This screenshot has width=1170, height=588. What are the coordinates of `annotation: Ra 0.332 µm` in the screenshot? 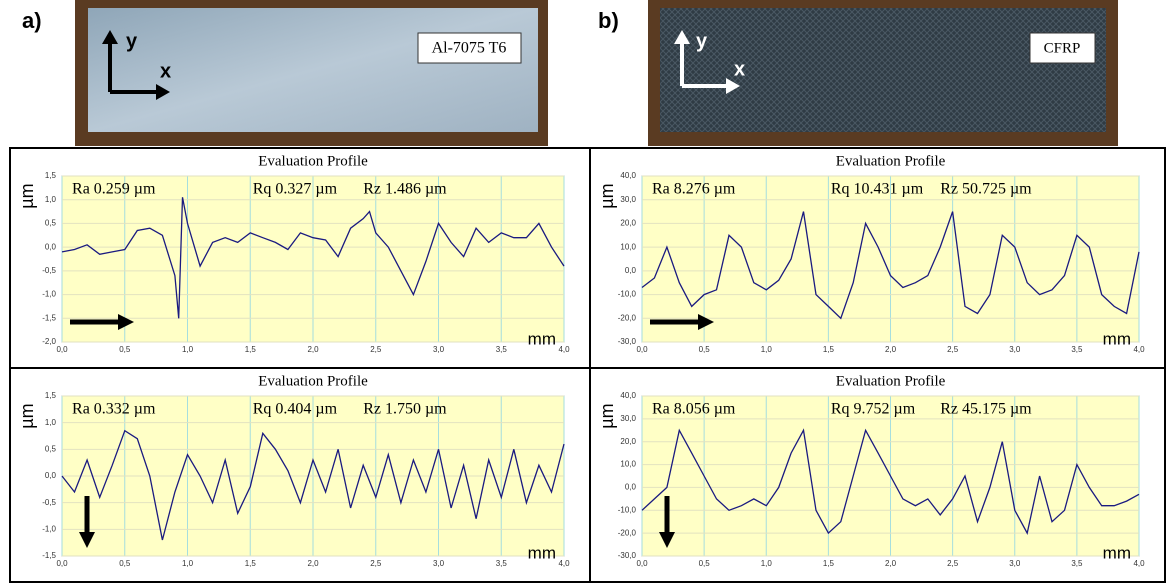 It's located at (114, 409).